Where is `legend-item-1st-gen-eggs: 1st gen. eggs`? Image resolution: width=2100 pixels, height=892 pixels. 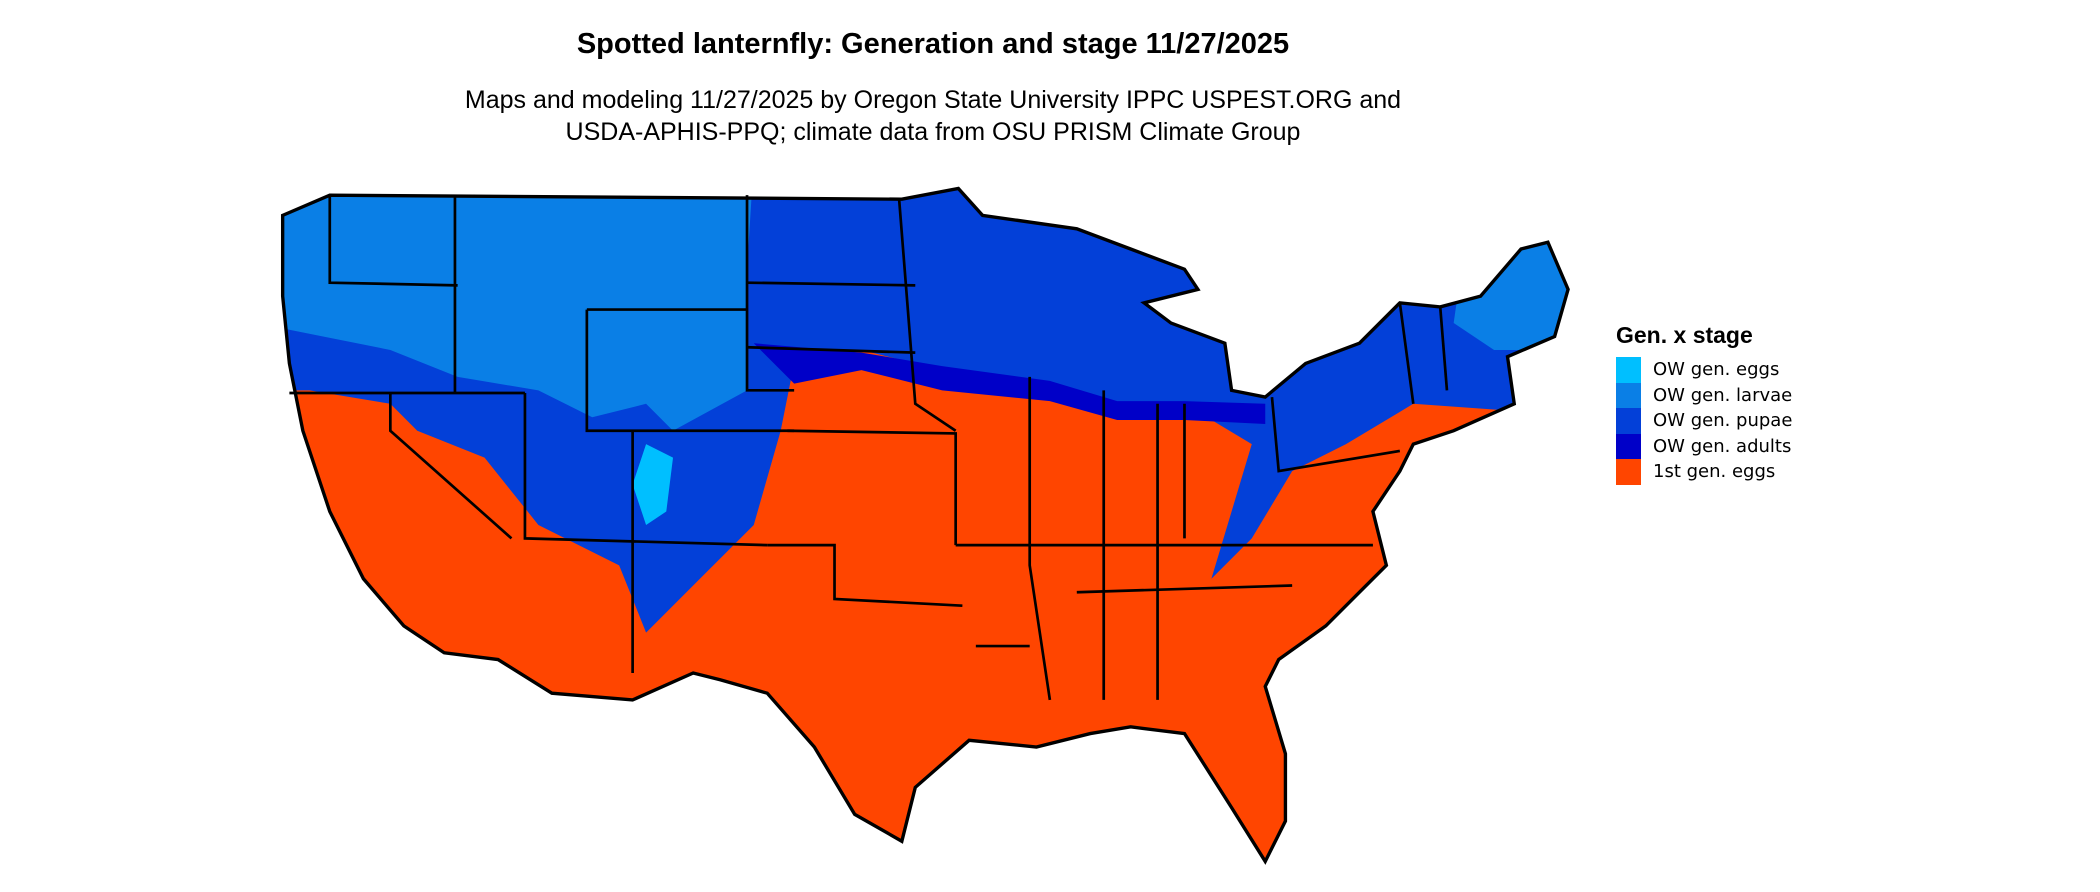
legend-item-1st-gen-eggs: 1st gen. eggs is located at coordinates (1704, 472).